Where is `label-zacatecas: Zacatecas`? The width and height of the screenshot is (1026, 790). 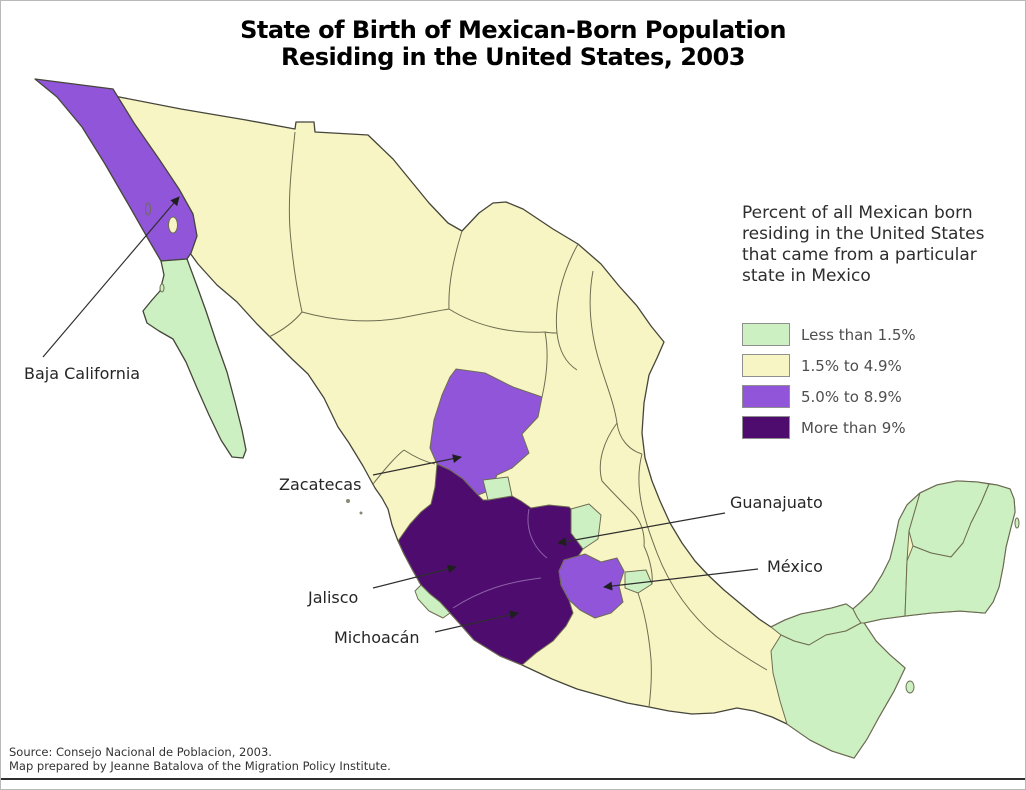 label-zacatecas: Zacatecas is located at coordinates (320, 484).